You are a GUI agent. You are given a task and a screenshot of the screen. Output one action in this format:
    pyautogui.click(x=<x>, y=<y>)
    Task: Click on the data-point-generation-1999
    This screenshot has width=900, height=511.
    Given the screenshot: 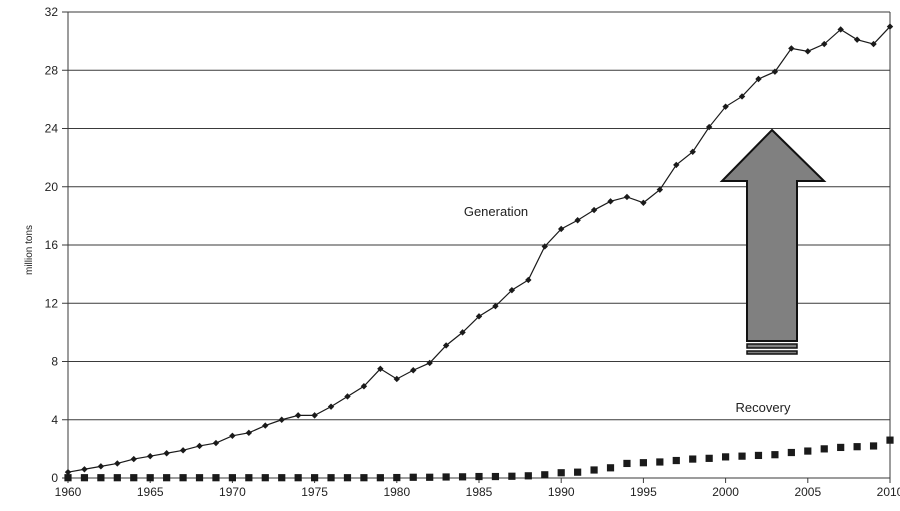 What is the action you would take?
    pyautogui.click(x=709, y=127)
    